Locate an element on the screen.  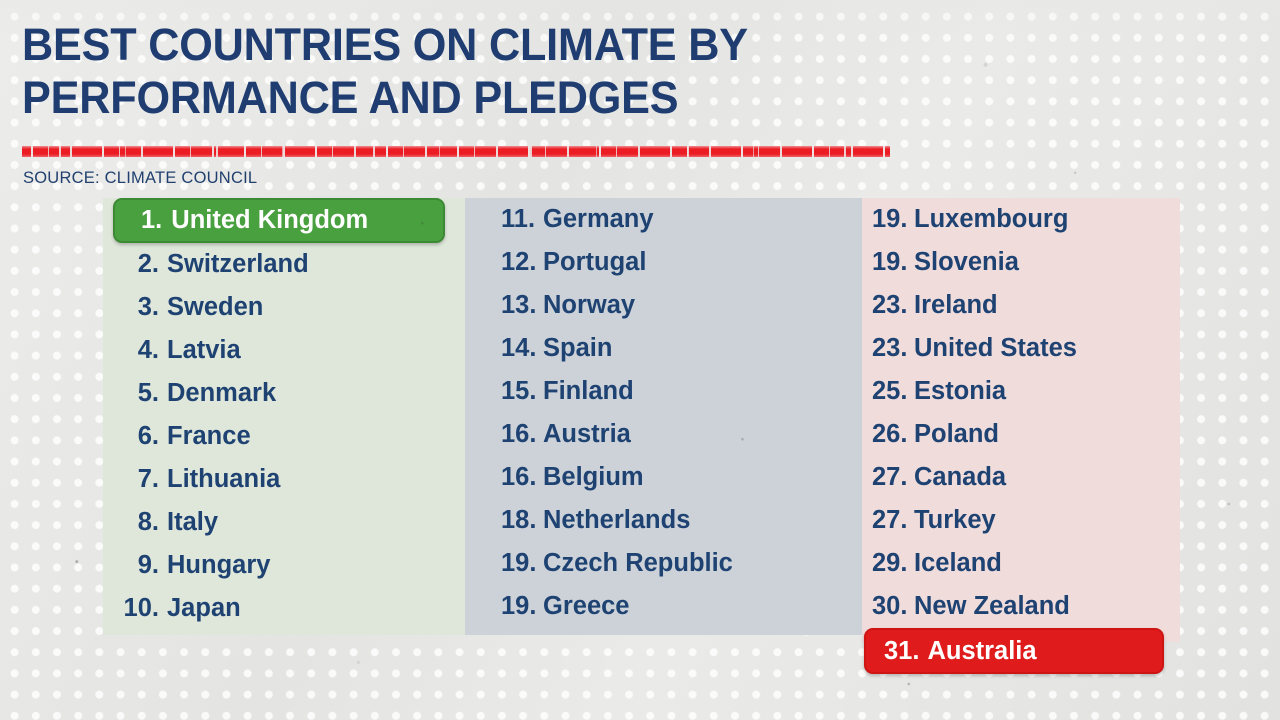
country-name: Ireland is located at coordinates (956, 305).